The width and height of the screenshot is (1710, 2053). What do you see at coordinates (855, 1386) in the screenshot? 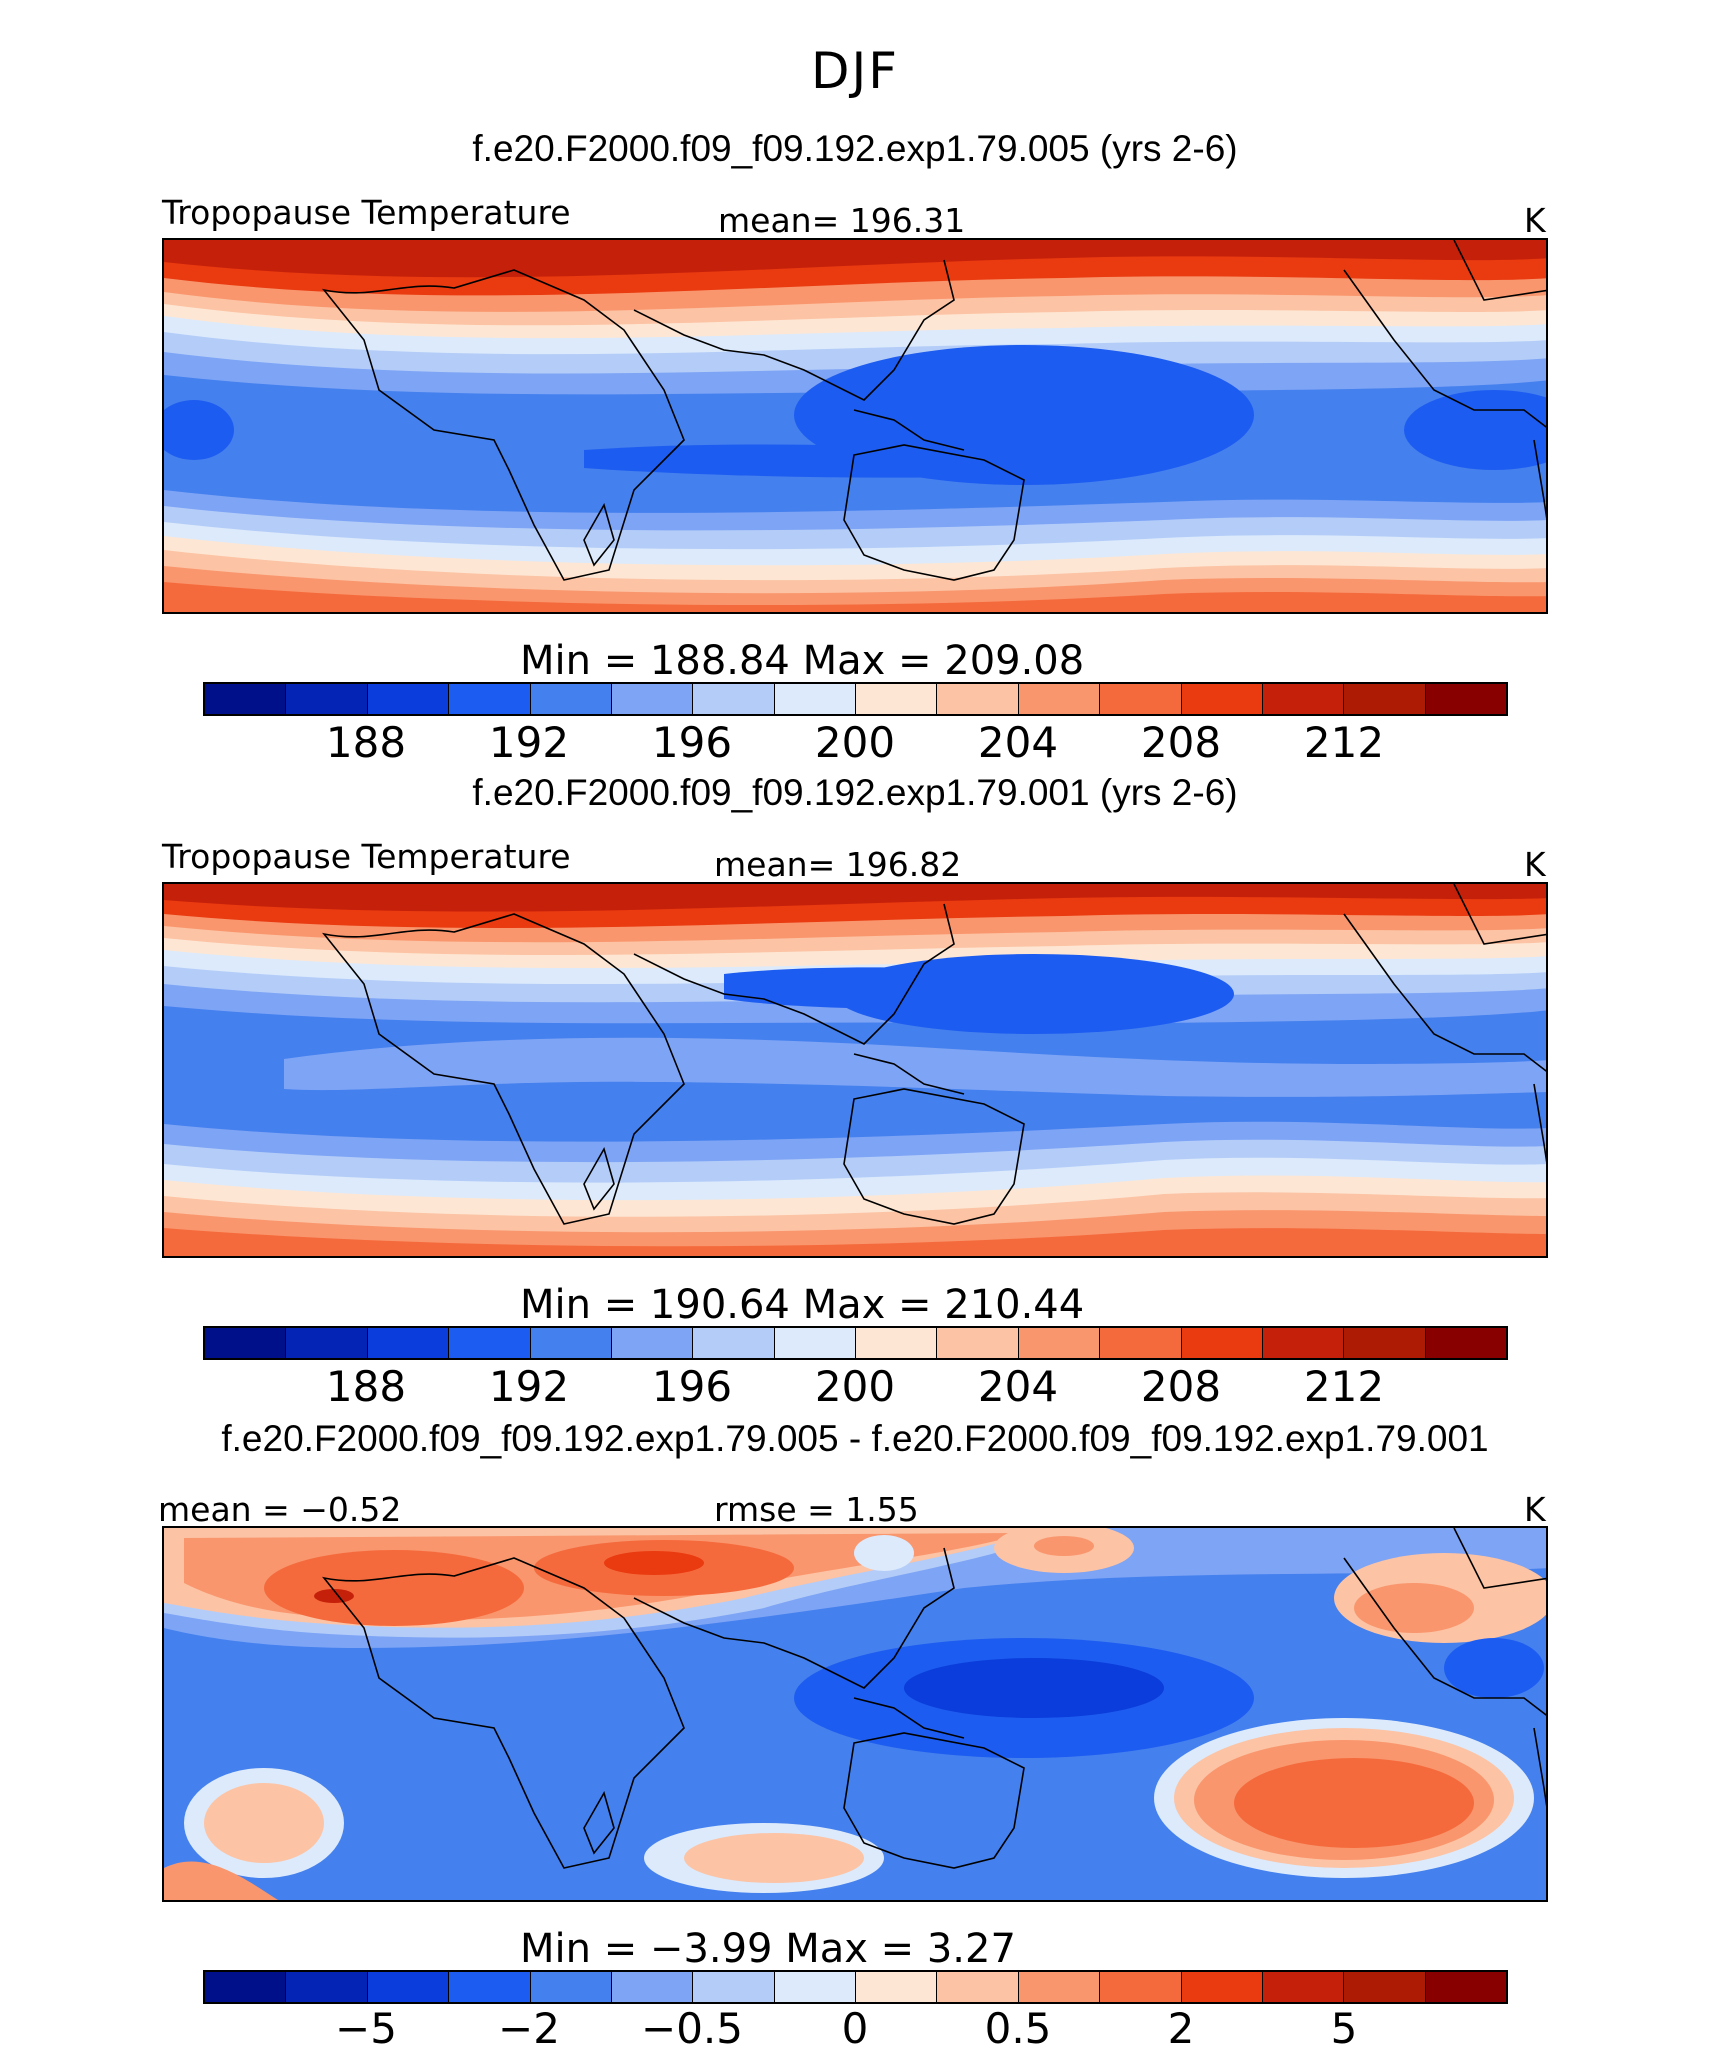
I see `panel-2-tick: 200` at bounding box center [855, 1386].